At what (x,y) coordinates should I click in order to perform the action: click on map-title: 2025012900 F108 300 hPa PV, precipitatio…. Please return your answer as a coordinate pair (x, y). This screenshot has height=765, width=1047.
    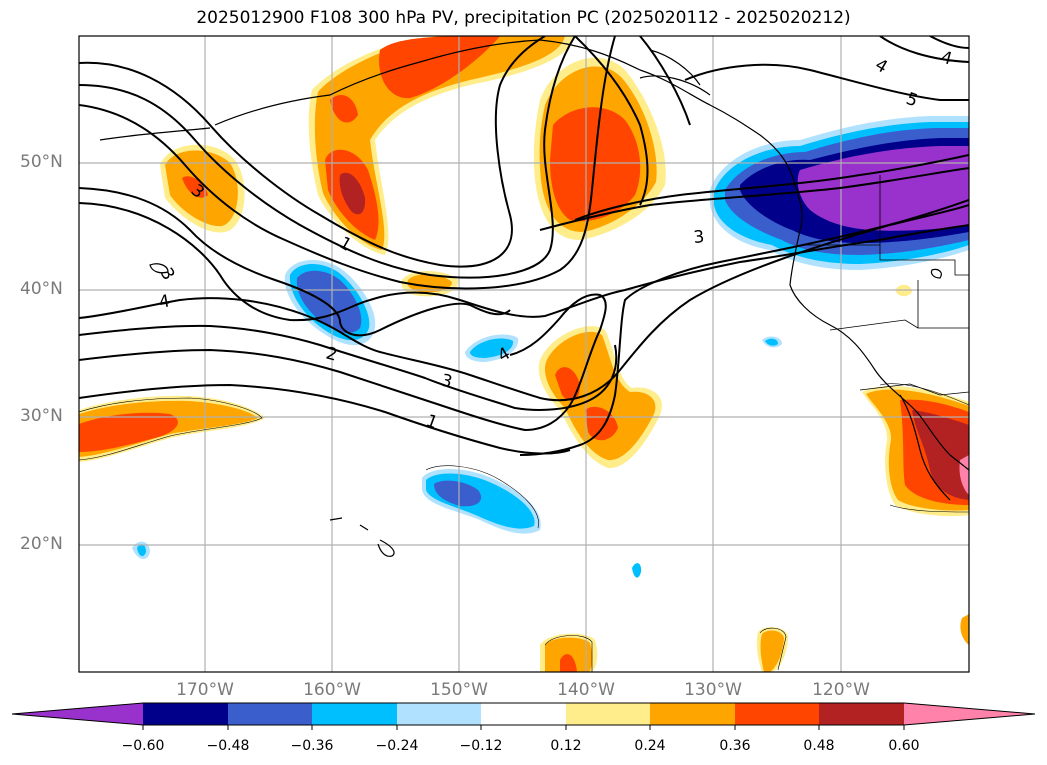
    Looking at the image, I should click on (523, 18).